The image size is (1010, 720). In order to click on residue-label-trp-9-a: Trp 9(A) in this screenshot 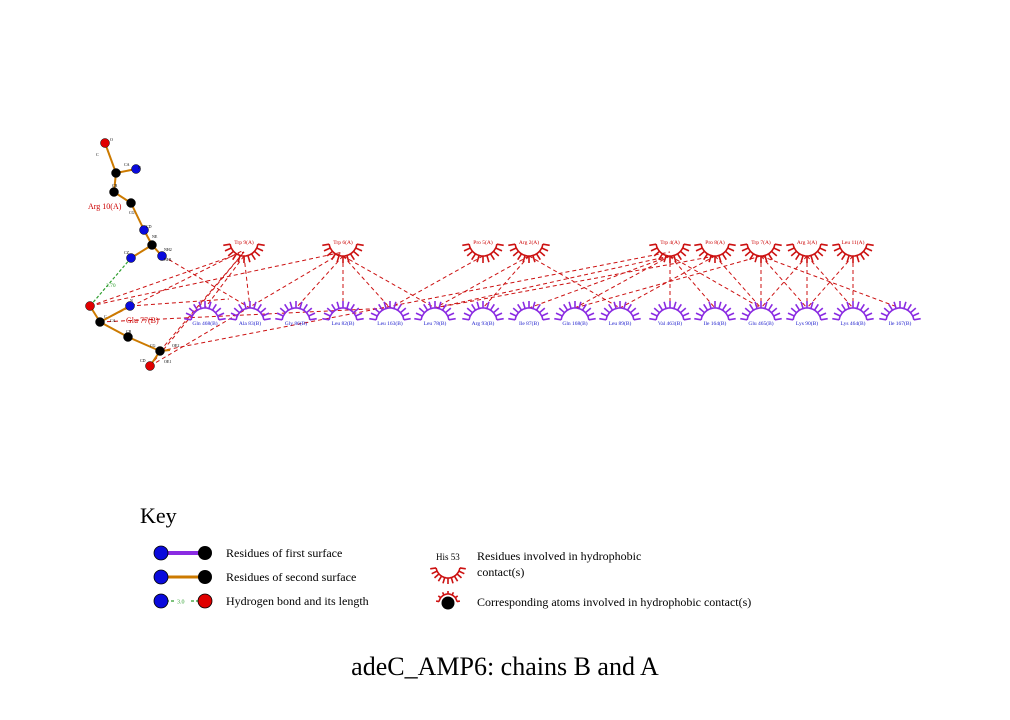, I will do `click(244, 242)`.